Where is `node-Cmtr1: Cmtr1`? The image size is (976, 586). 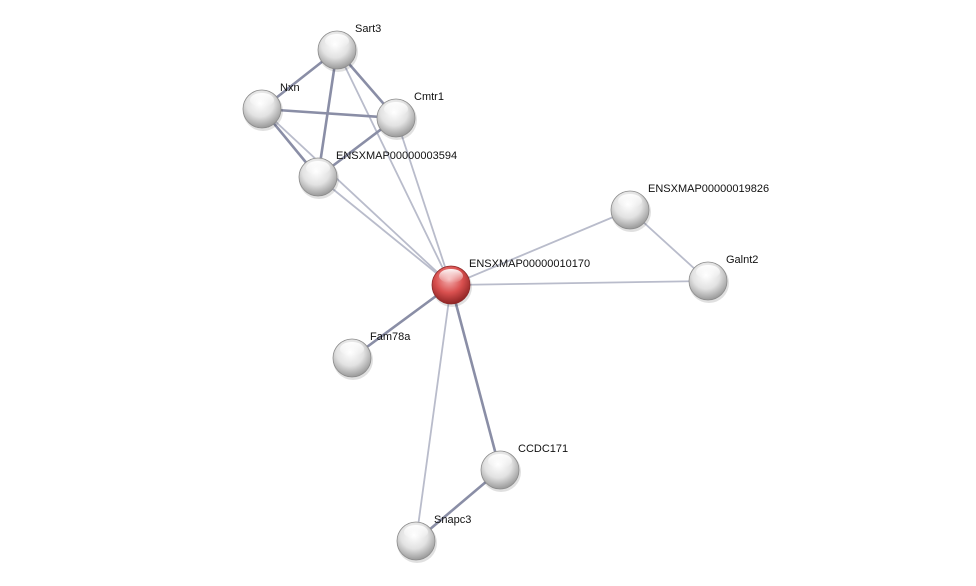
node-Cmtr1: Cmtr1 is located at coordinates (410, 115).